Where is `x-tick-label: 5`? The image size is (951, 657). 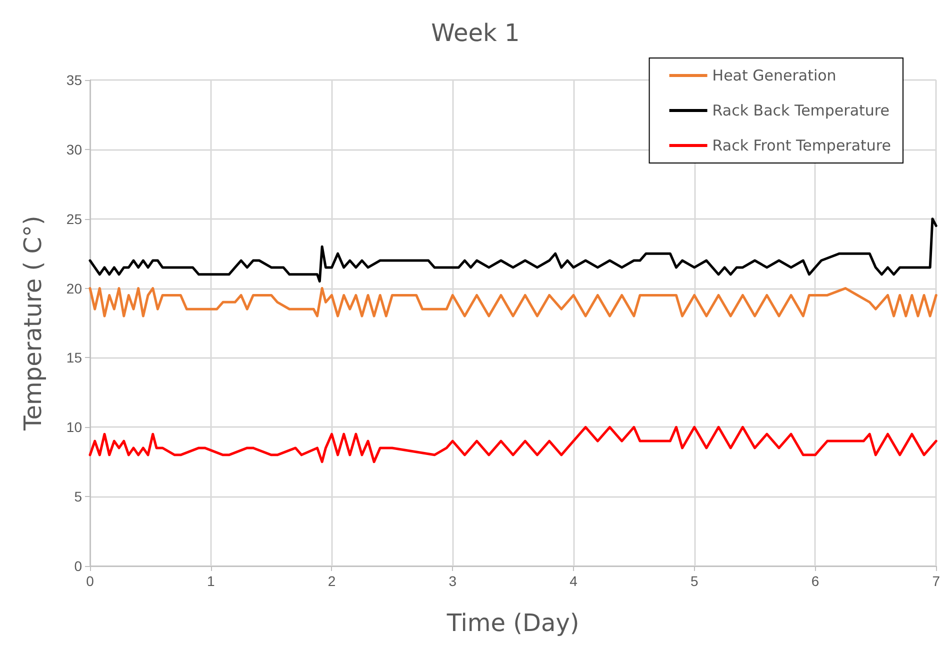
x-tick-label: 5 is located at coordinates (694, 581).